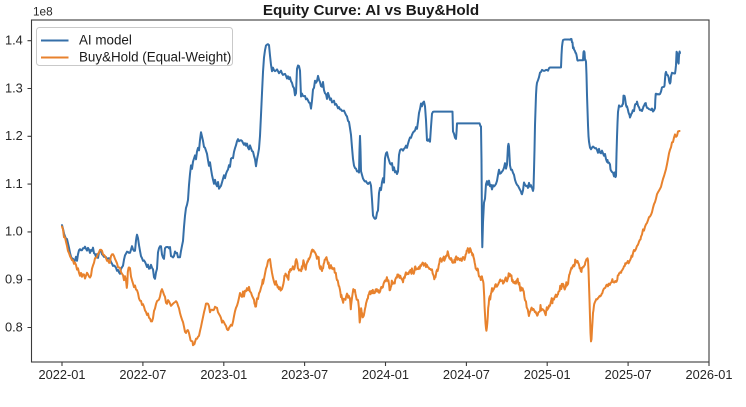  I want to click on svg-text: Equity Curve: AI vs Buy&Hold, so click(371, 10).